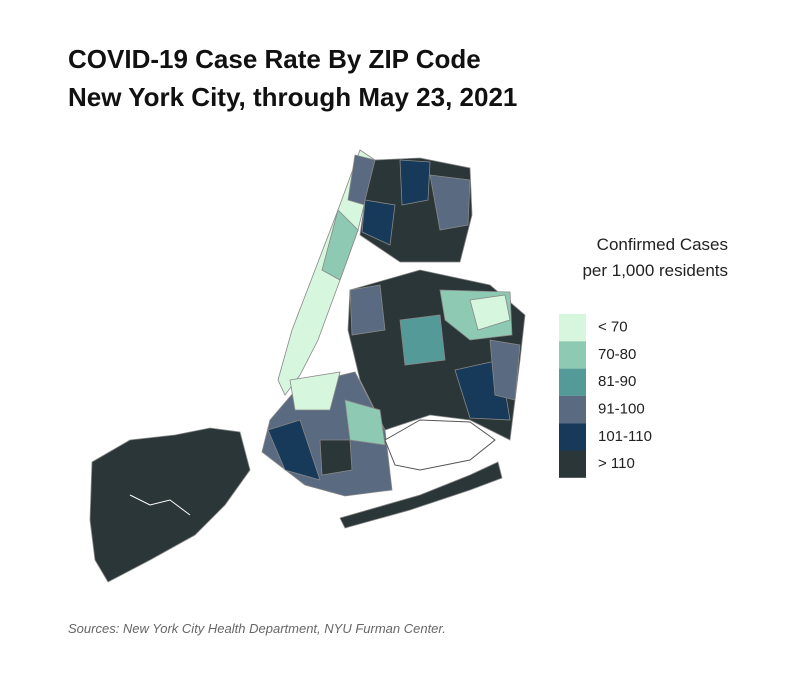 This screenshot has width=796, height=682. What do you see at coordinates (616, 463) in the screenshot?
I see `legend-label: > 110` at bounding box center [616, 463].